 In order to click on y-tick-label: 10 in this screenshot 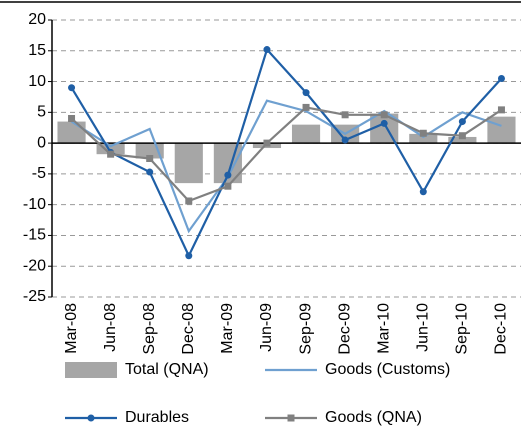, I will do `click(37, 81)`.